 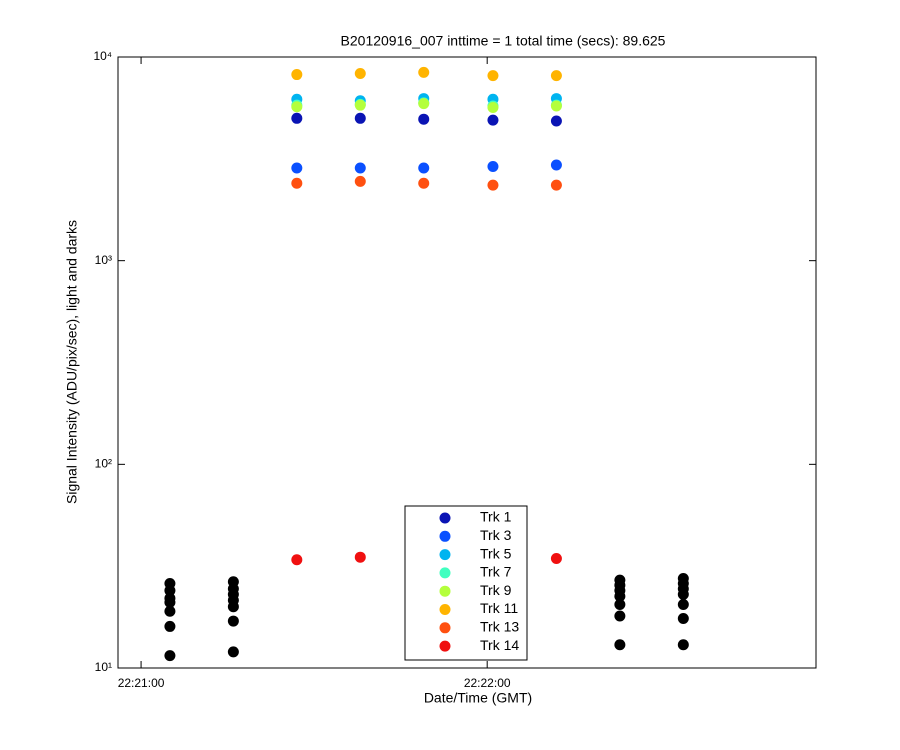 What do you see at coordinates (499, 645) in the screenshot?
I see `legend-label: Trk 14` at bounding box center [499, 645].